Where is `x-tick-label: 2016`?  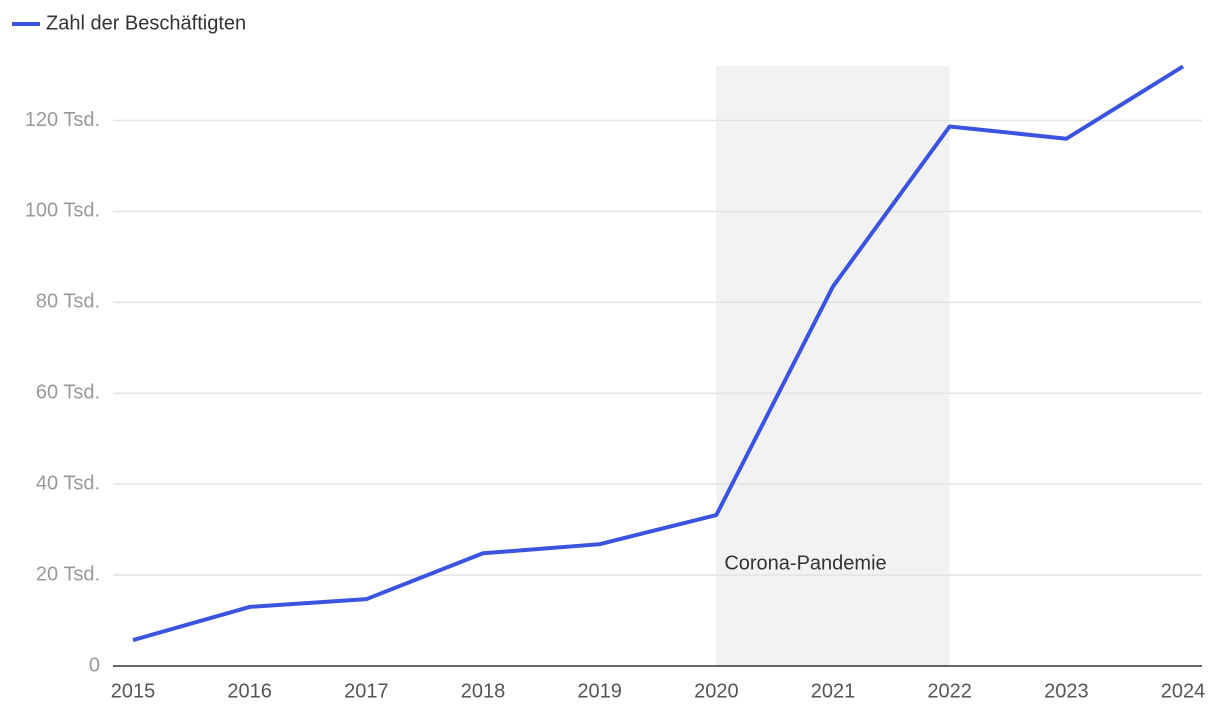 x-tick-label: 2016 is located at coordinates (249, 691).